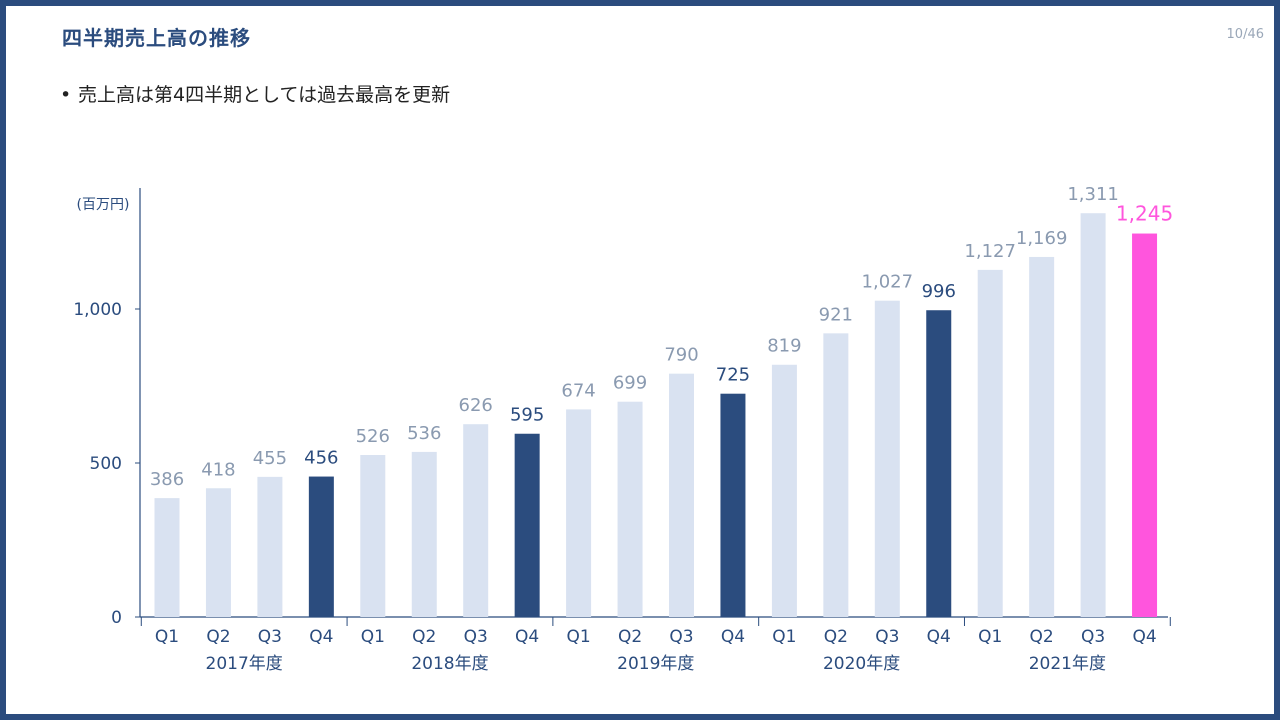 The image size is (1280, 720). Describe the element at coordinates (264, 95) in the screenshot. I see `bullet-text: 売上高は第4四半期としては過去最高を更新` at that location.